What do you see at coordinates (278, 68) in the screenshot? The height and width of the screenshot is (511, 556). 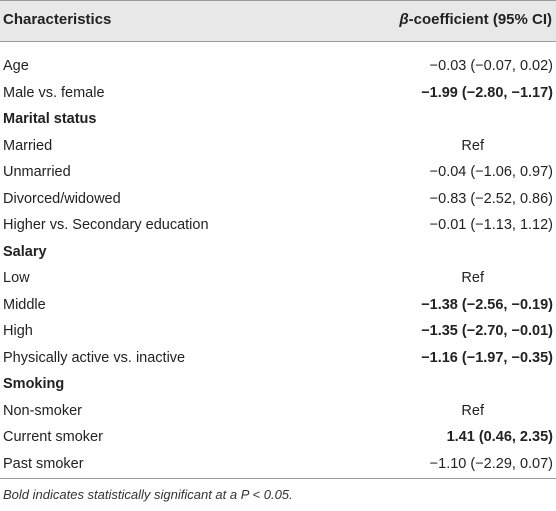 I see `table-row-age: Age −0.03 (−0.07, 0.02)` at bounding box center [278, 68].